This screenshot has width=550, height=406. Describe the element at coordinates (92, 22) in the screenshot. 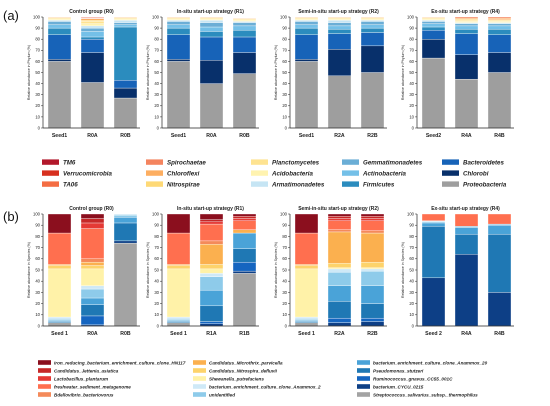

I see `bar-segment-planctomycetes` at that location.